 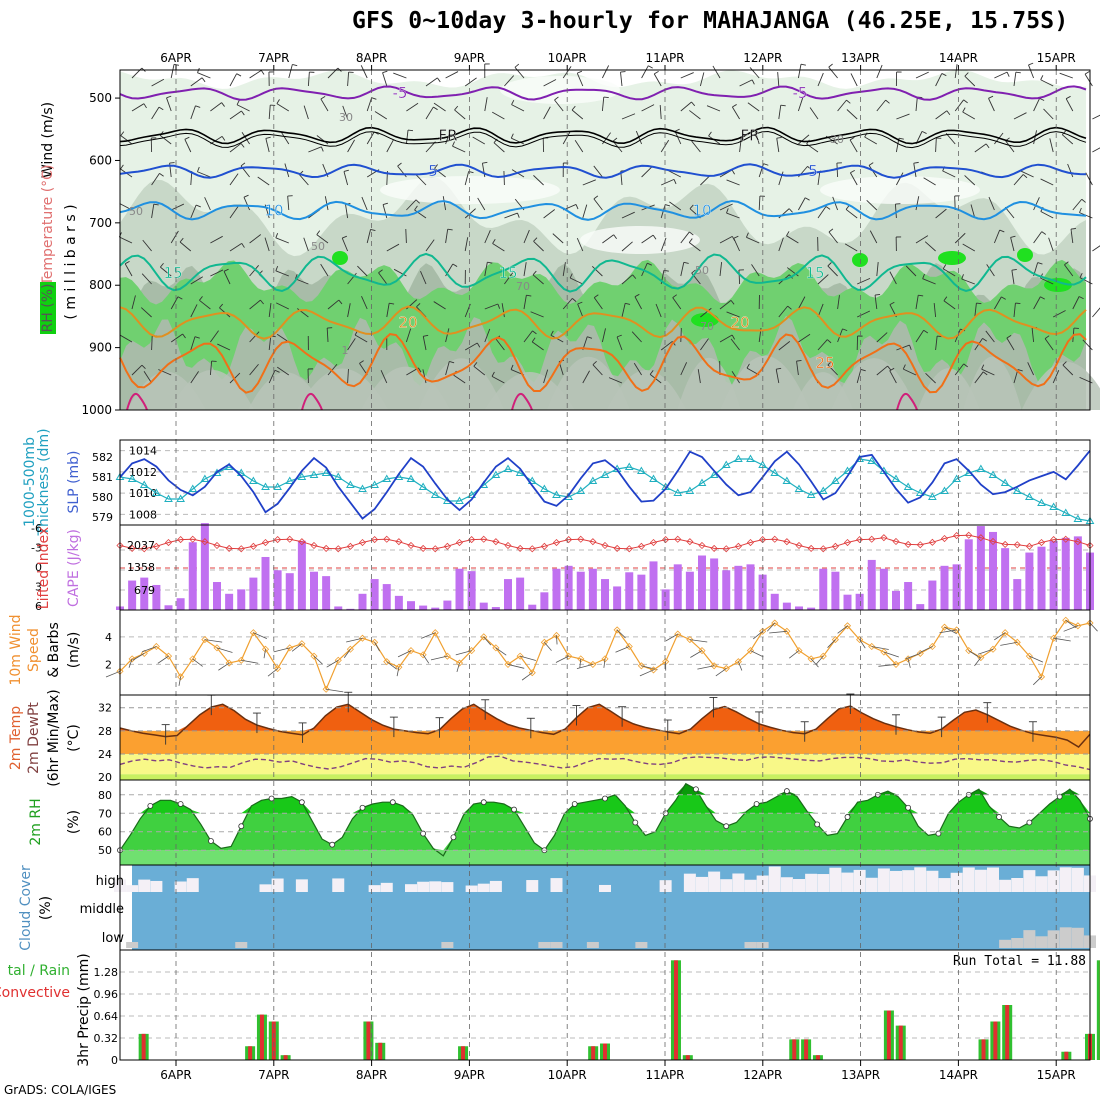 What do you see at coordinates (407, 323) in the screenshot?
I see `isotherm-label: 20` at bounding box center [407, 323].